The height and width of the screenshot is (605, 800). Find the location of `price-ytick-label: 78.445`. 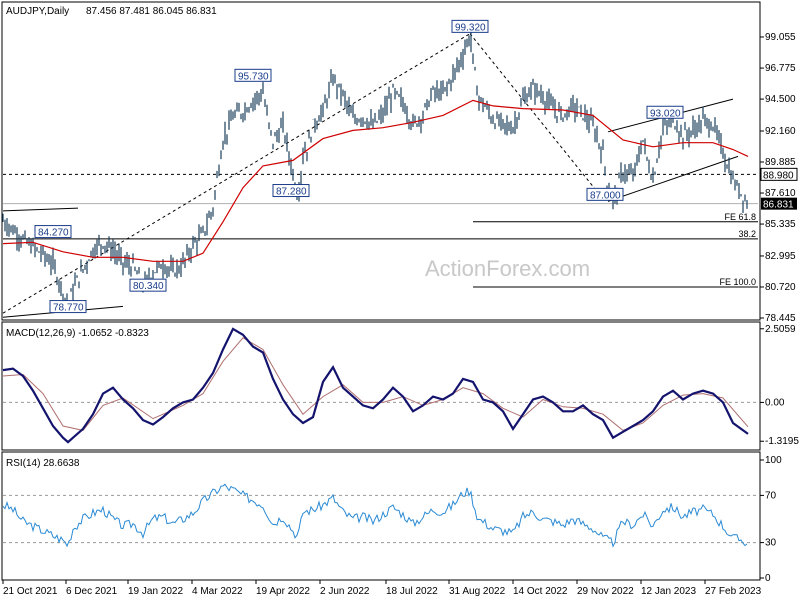

price-ytick-label: 78.445 is located at coordinates (780, 318).